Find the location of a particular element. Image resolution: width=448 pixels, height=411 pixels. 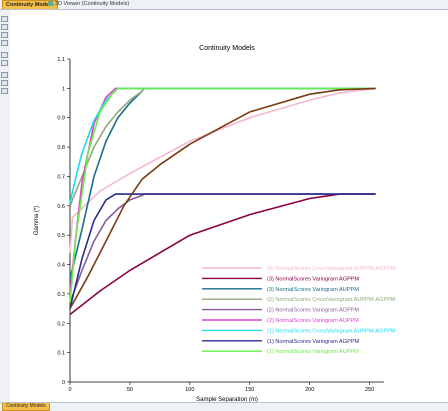

legend-label: (2) NormalScores Variogram AGPPM is located at coordinates (313, 311).